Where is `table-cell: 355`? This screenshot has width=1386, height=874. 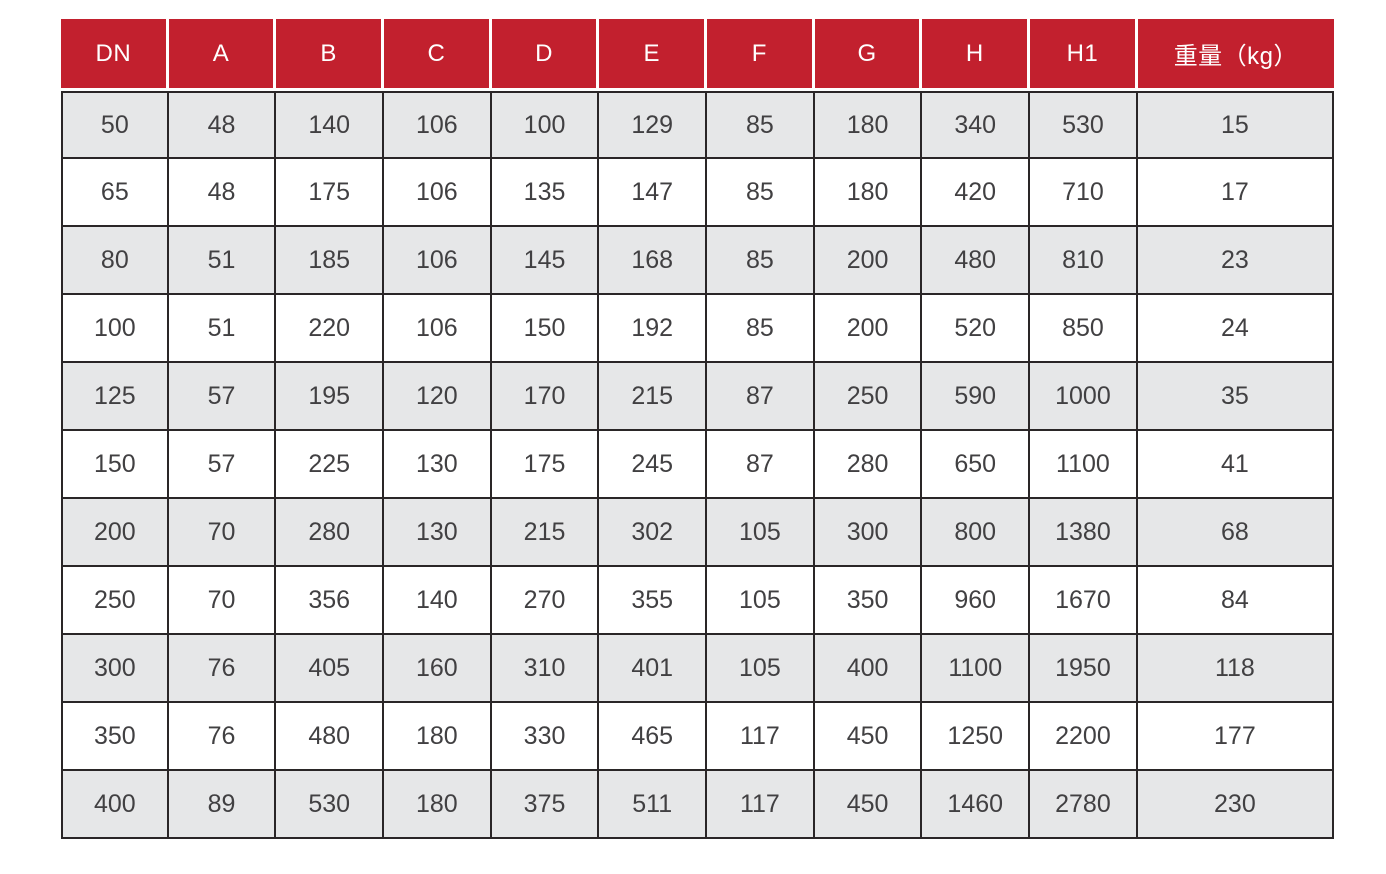
table-cell: 355 is located at coordinates (653, 601).